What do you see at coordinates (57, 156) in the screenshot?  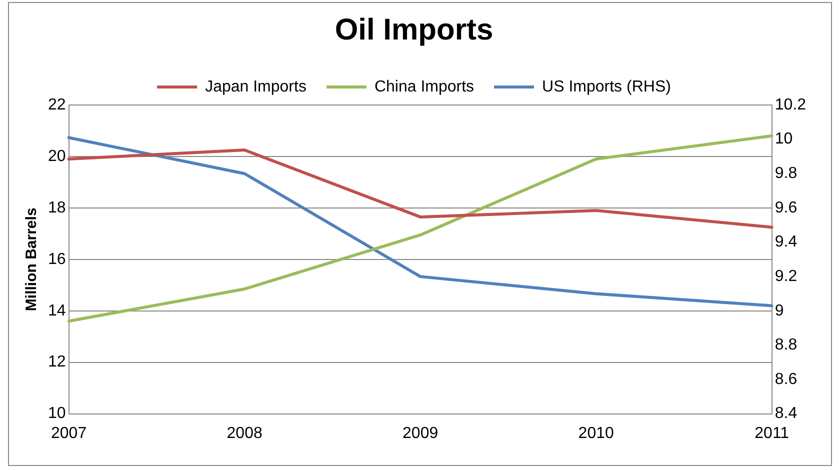 I see `y-tick-label: 20` at bounding box center [57, 156].